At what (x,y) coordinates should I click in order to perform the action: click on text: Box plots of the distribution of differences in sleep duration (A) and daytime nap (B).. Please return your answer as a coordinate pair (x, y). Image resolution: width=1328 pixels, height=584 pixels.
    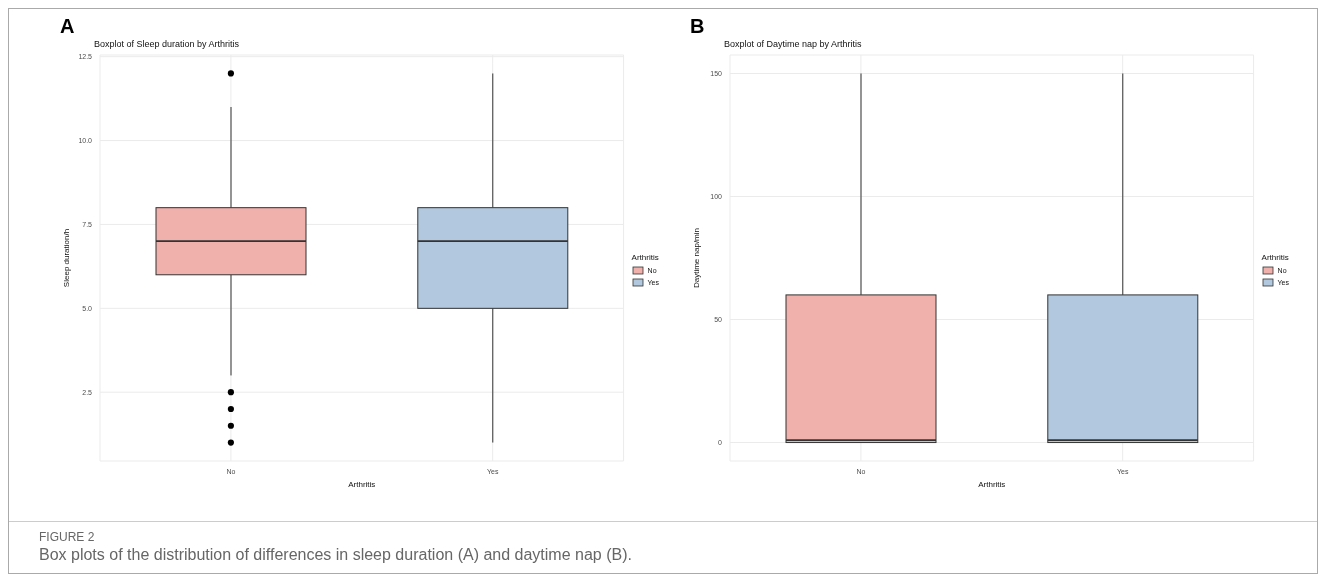
    Looking at the image, I should click on (336, 555).